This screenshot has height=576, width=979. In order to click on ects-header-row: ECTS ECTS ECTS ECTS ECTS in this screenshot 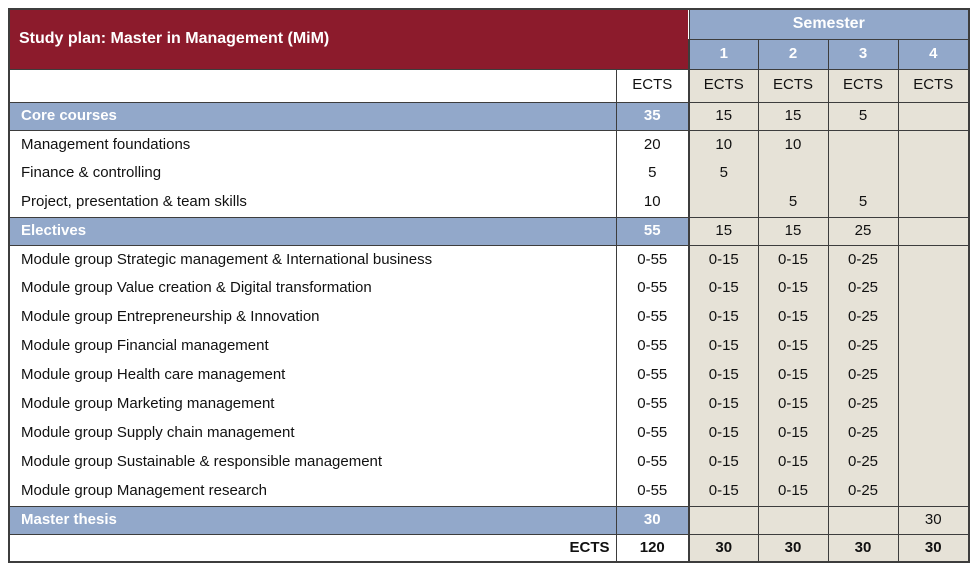, I will do `click(489, 86)`.